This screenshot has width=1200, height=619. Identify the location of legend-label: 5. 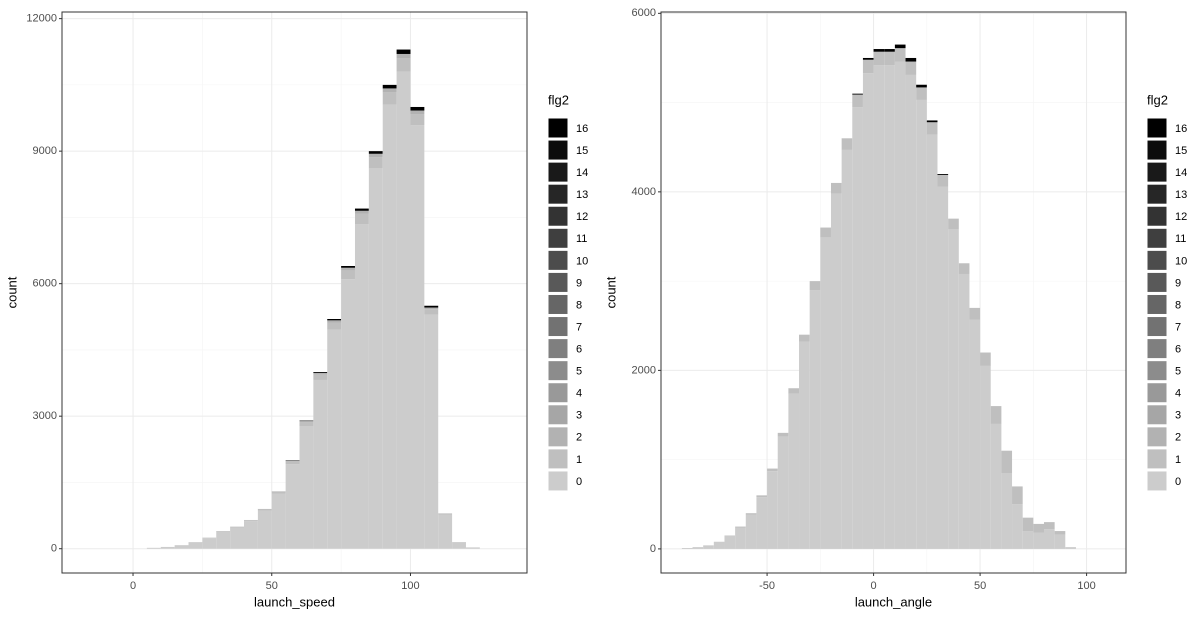
(579, 372).